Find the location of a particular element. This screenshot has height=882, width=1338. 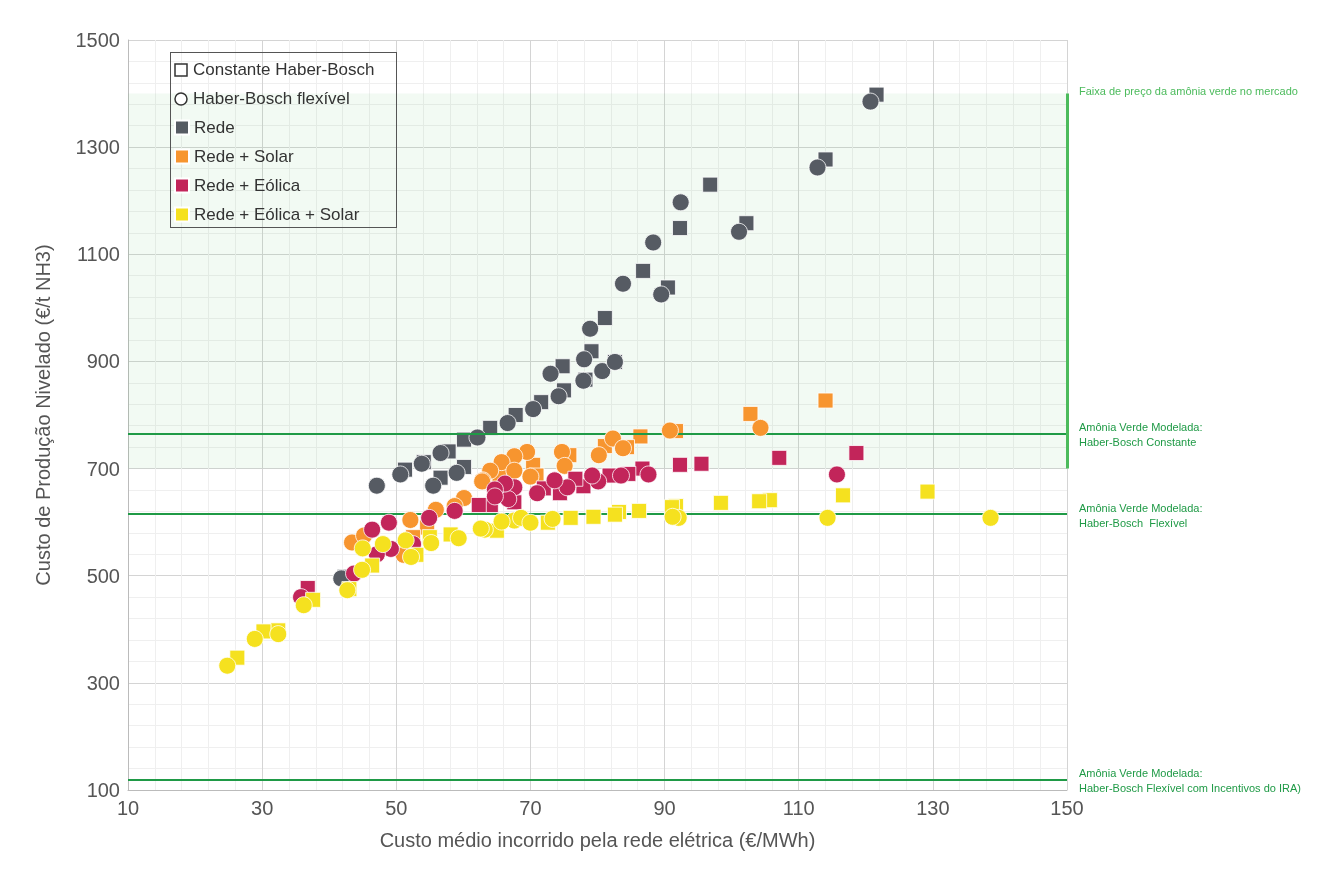

x-tick-label: 110 is located at coordinates (798, 808).